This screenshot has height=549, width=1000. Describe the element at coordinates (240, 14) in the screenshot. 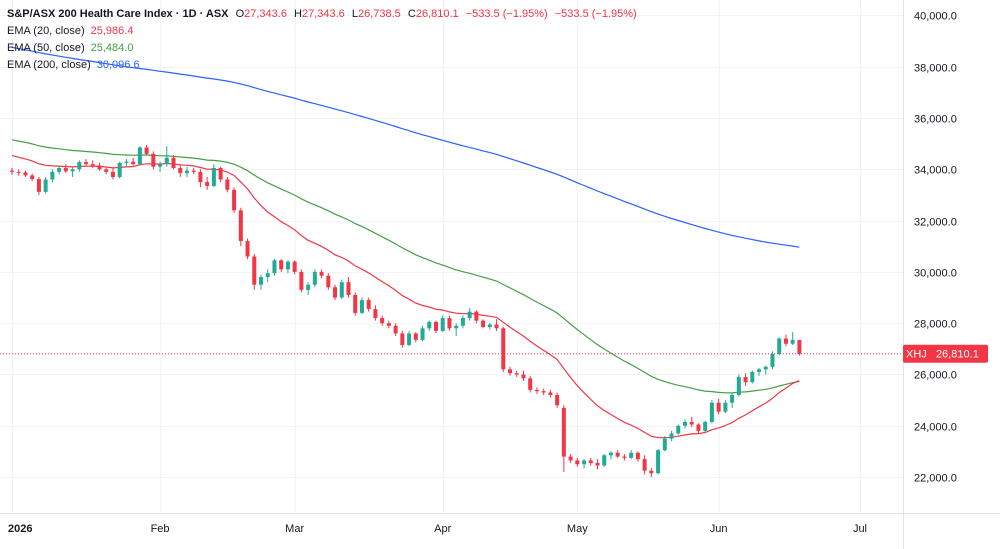

I see `ohlc-open-key: O` at that location.